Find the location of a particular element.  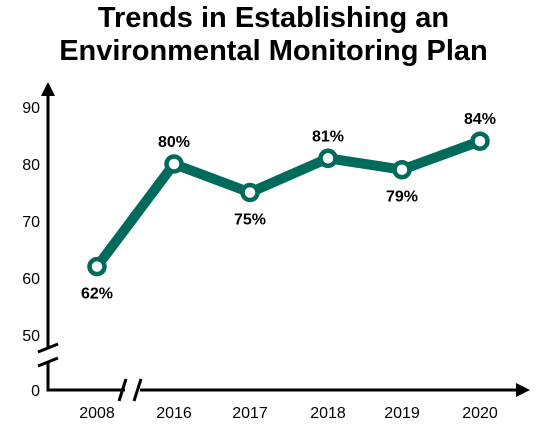

x-tick-label: 2017 is located at coordinates (250, 413).